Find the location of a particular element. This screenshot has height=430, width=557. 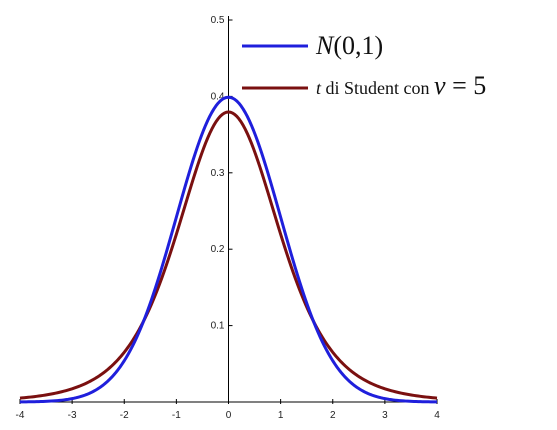

legend-student-t: t is located at coordinates (319, 88).